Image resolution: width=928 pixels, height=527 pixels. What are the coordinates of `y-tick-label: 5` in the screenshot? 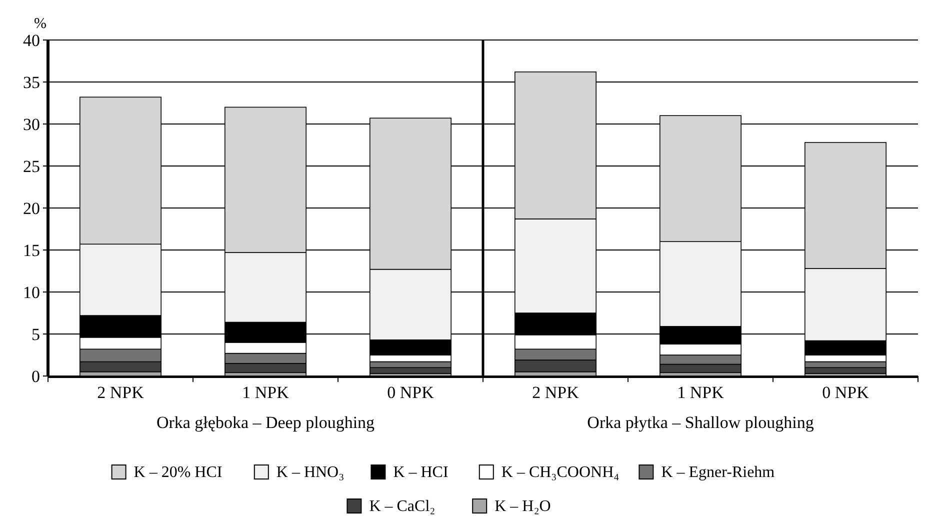 It's located at (36, 334).